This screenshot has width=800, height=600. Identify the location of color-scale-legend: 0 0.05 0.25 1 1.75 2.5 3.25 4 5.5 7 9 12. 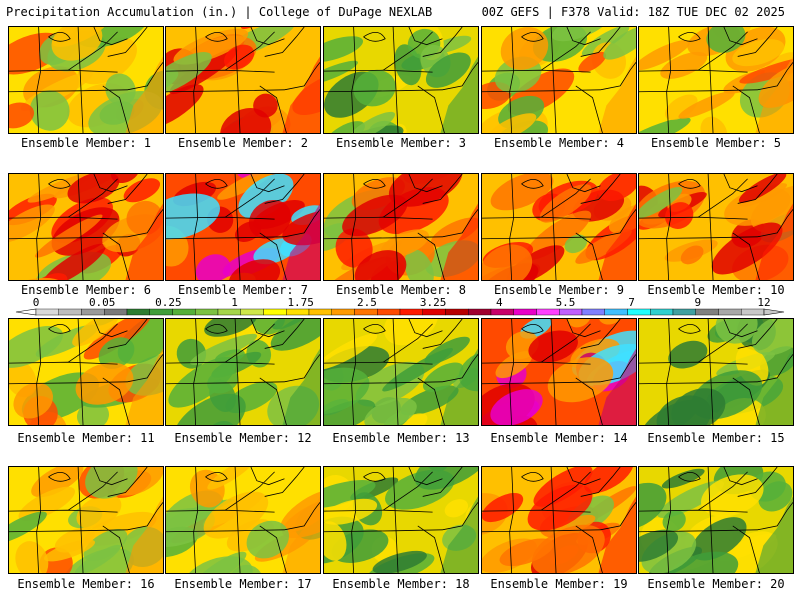
(400, 308).